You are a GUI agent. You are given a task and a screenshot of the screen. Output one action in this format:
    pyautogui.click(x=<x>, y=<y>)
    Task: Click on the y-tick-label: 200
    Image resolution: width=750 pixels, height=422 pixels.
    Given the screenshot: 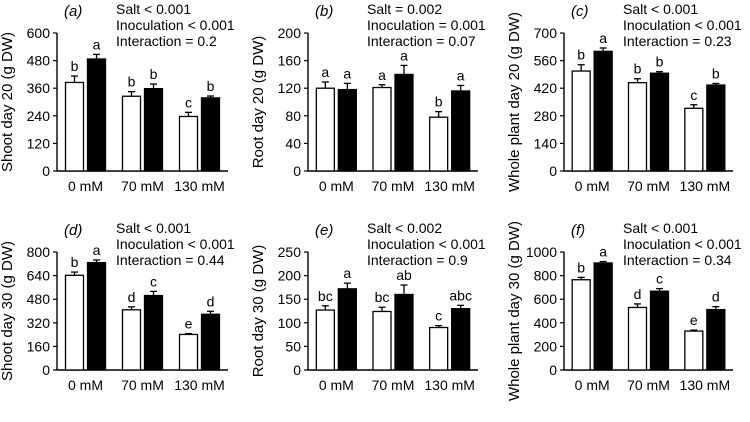 What is the action you would take?
    pyautogui.click(x=290, y=33)
    